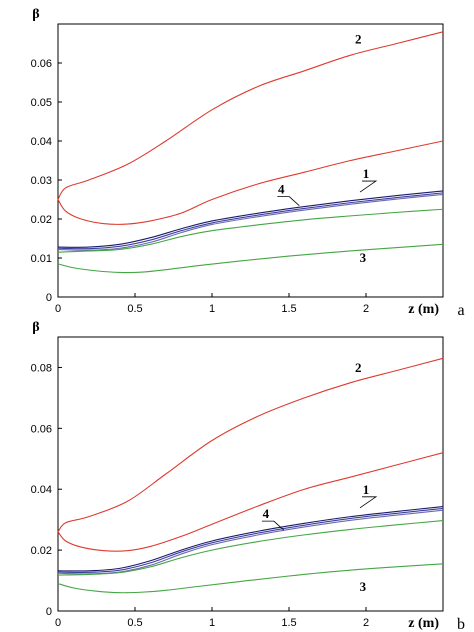 The image size is (474, 632). Describe the element at coordinates (41, 259) in the screenshot. I see `y-tick-label: 0.01` at that location.